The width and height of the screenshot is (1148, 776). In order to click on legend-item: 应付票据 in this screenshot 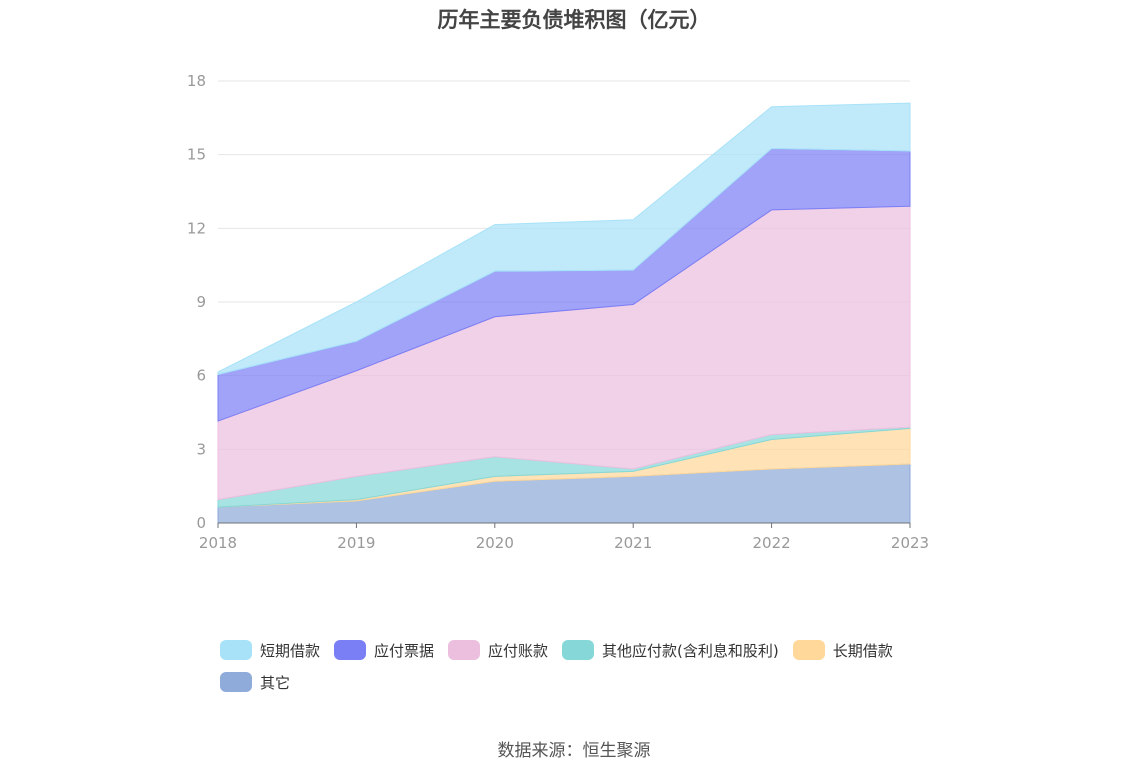, I will do `click(384, 650)`.